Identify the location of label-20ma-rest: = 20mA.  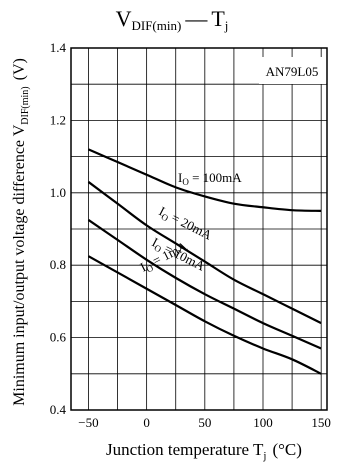
(190, 225).